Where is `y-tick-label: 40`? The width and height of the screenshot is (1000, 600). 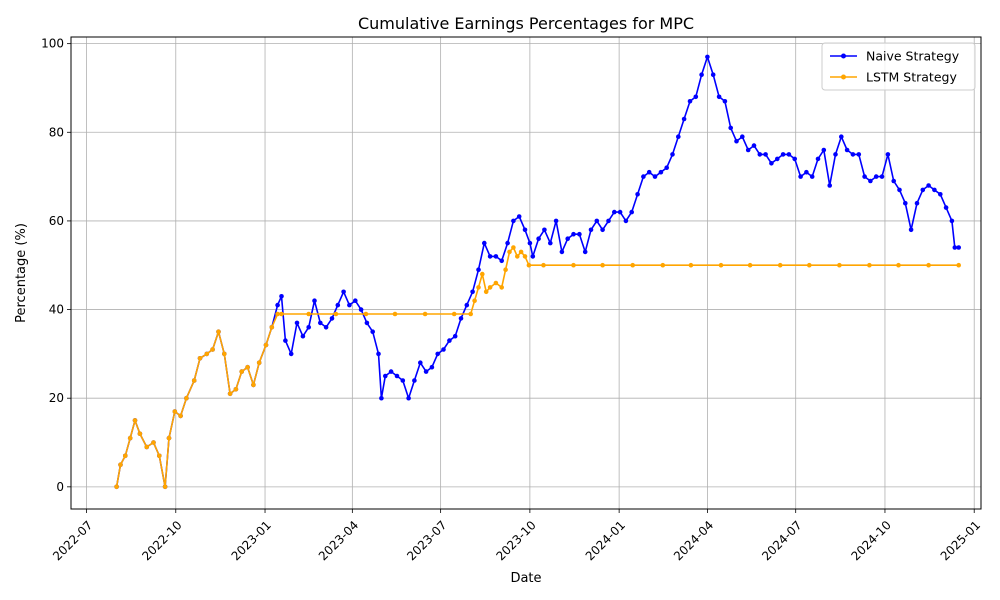 y-tick-label: 40 is located at coordinates (56, 310).